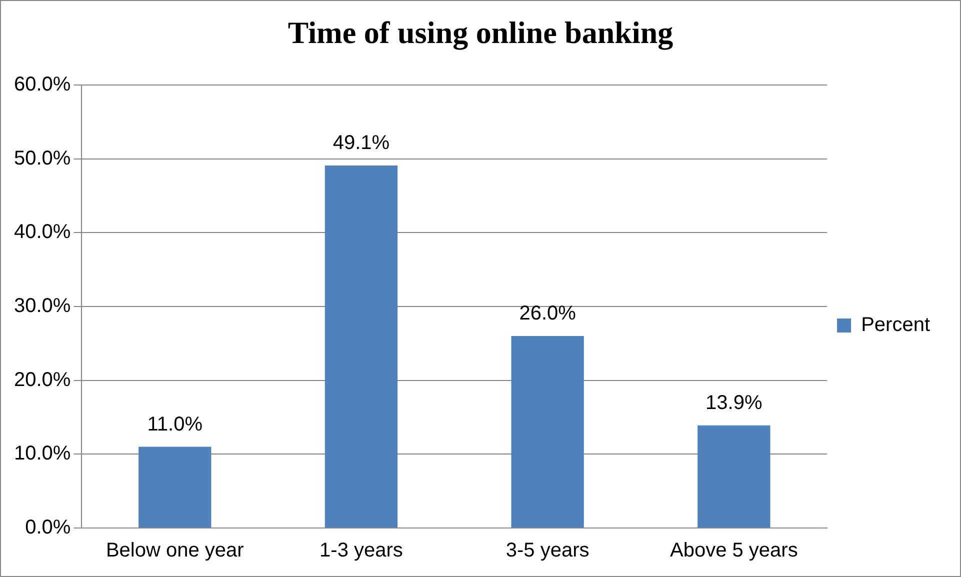 Image resolution: width=961 pixels, height=577 pixels. What do you see at coordinates (42, 306) in the screenshot?
I see `y-tick-label: 30.0%` at bounding box center [42, 306].